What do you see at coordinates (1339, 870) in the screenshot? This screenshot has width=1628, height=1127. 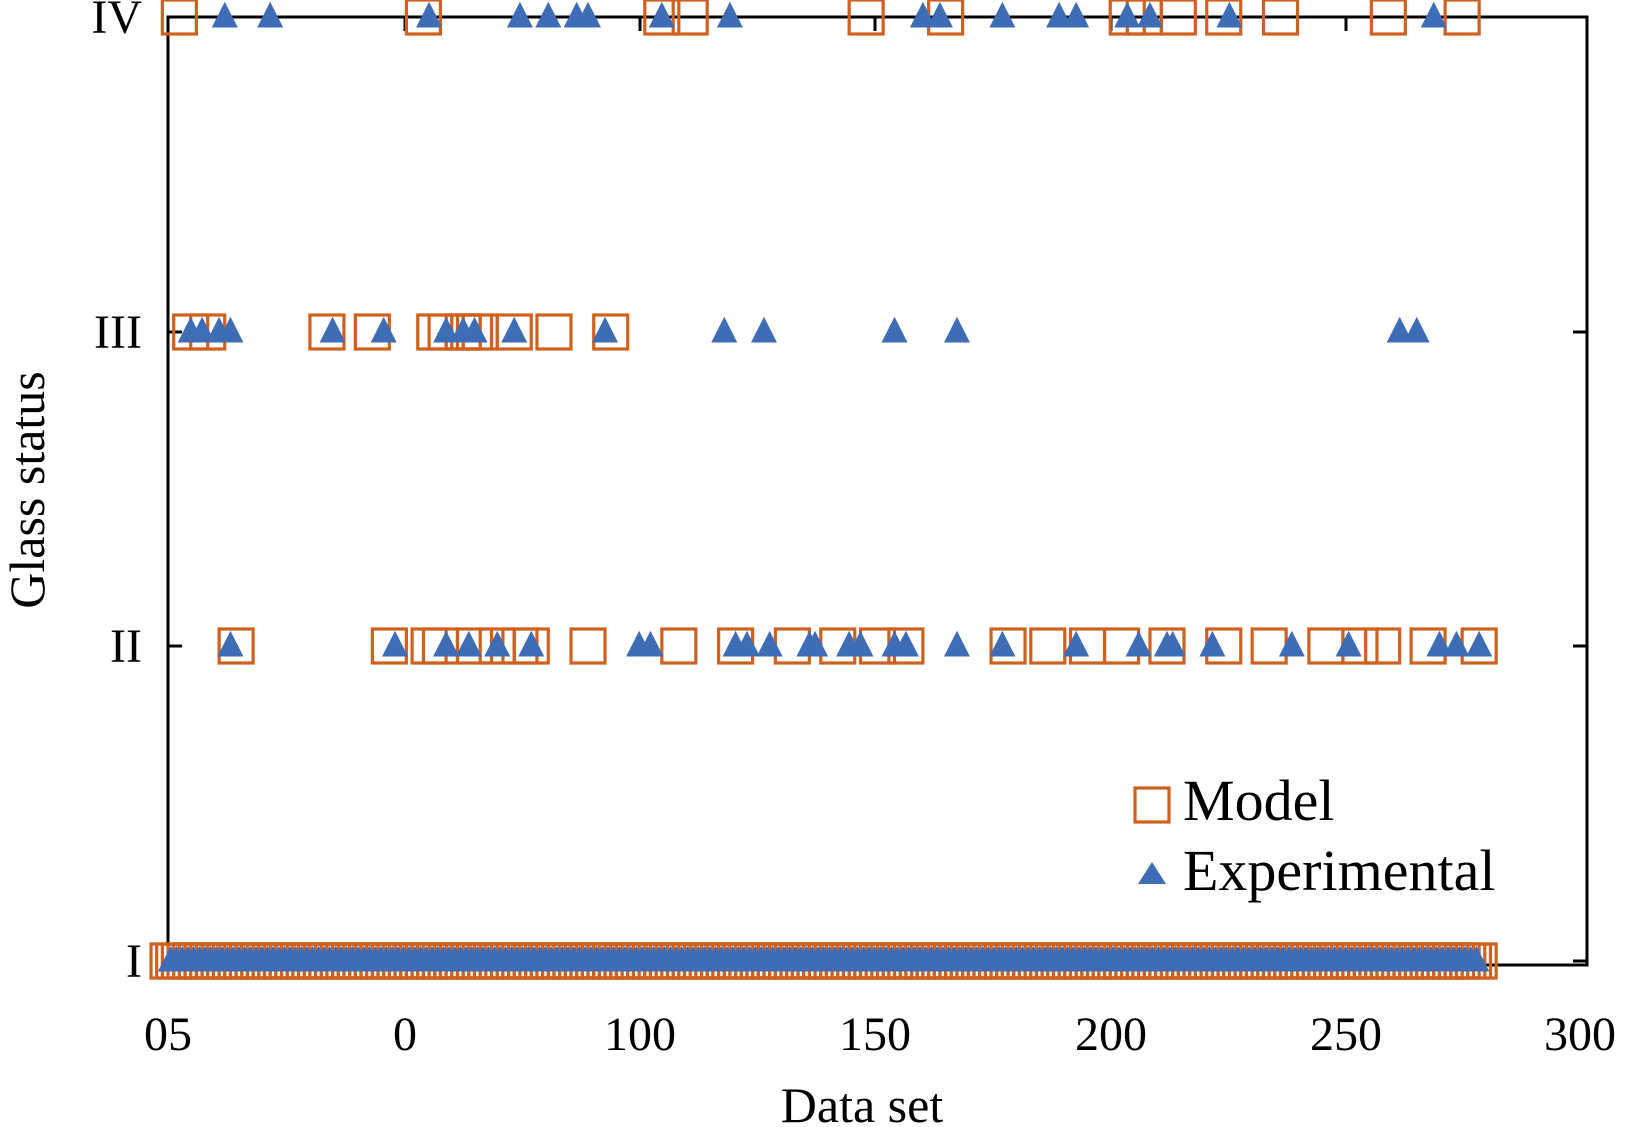 I see `legend-experimental-label: Experimental` at bounding box center [1339, 870].